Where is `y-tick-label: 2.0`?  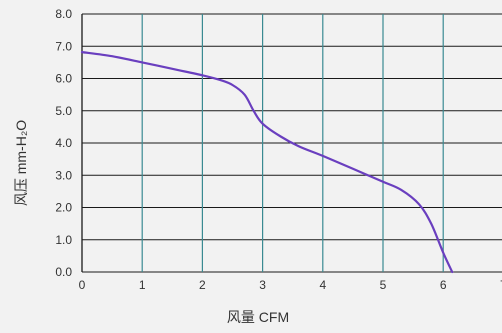 y-tick-label: 2.0 is located at coordinates (63, 208).